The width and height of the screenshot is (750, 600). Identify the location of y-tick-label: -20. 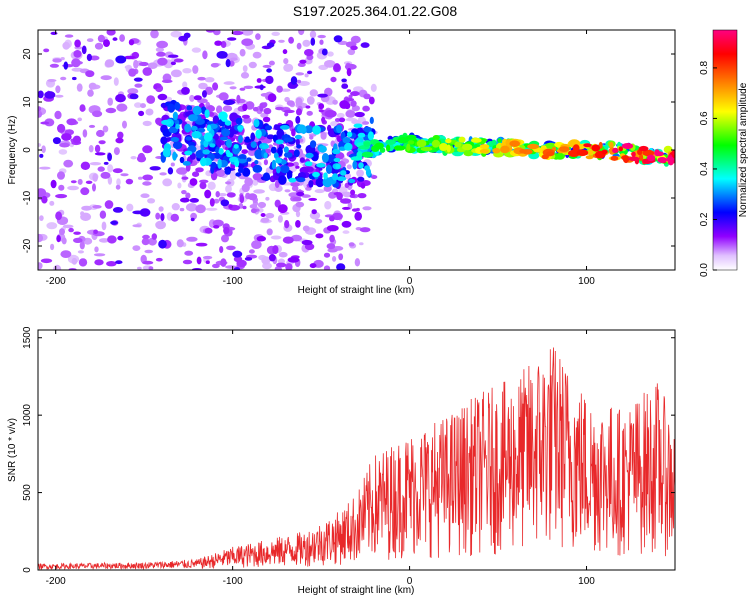
(27, 245).